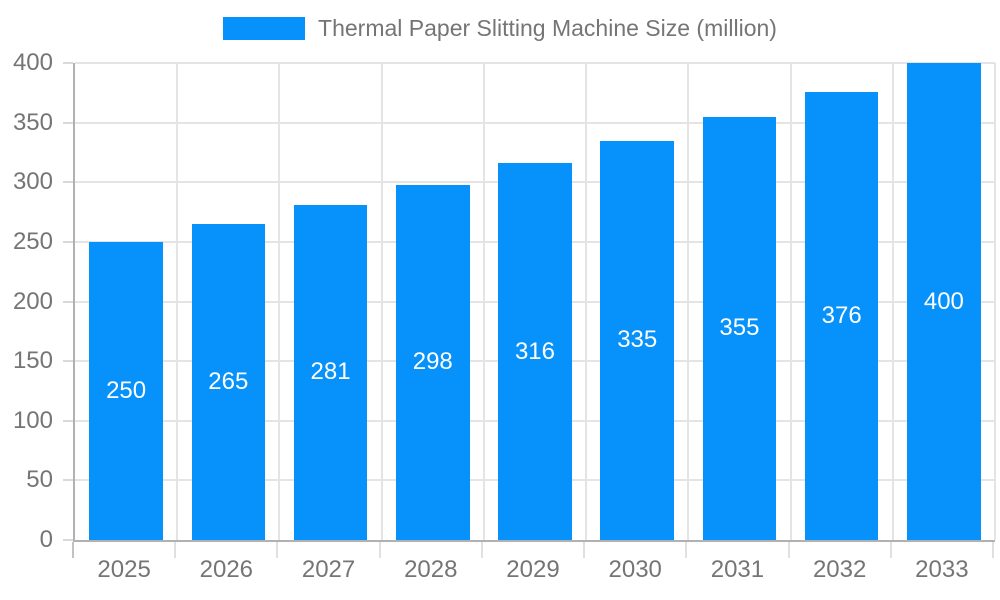 The image size is (1000, 600). I want to click on bar-value-label: 265, so click(228, 381).